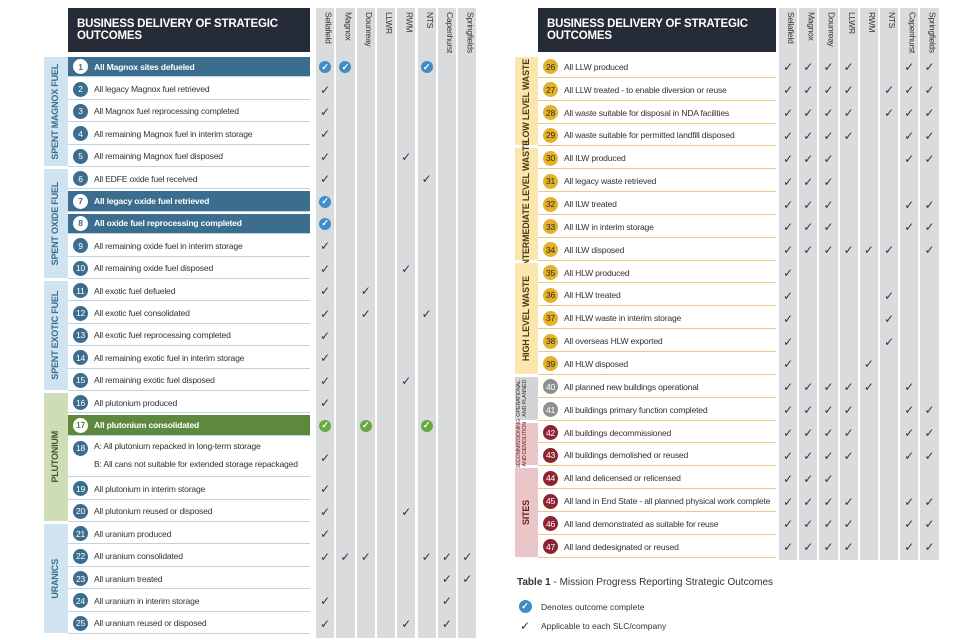  What do you see at coordinates (657, 159) in the screenshot?
I see `outcome-row-30: 30 All ILW produced` at bounding box center [657, 159].